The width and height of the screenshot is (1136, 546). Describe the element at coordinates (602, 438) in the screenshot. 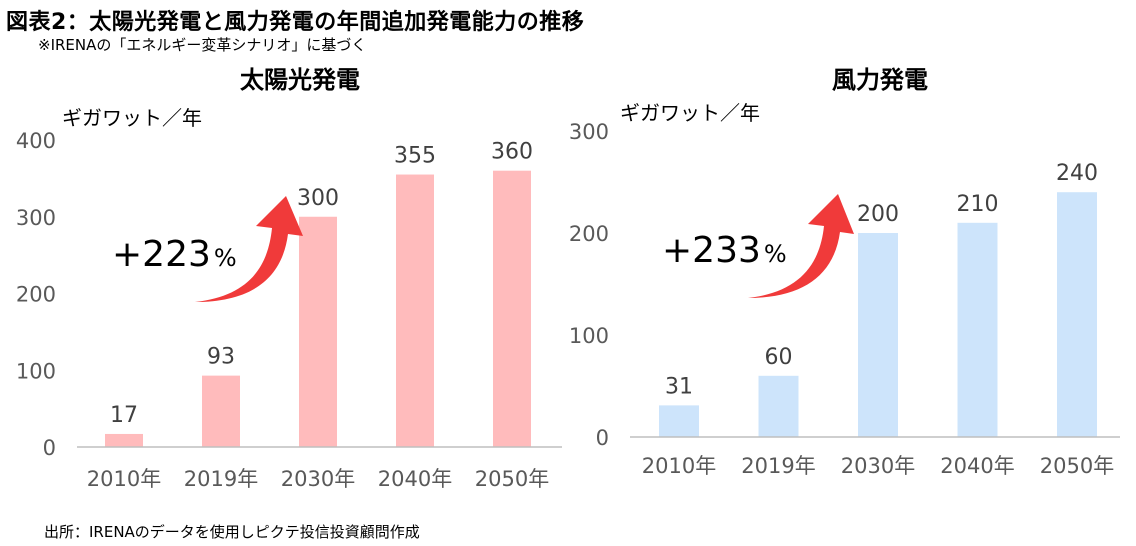

I see `wind-y-tick-label: 0` at that location.